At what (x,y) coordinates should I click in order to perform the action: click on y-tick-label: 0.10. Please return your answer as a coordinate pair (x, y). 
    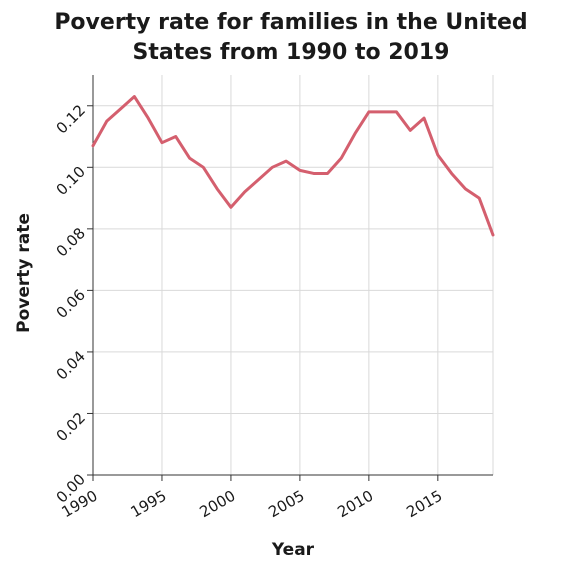
    Looking at the image, I should click on (71, 181).